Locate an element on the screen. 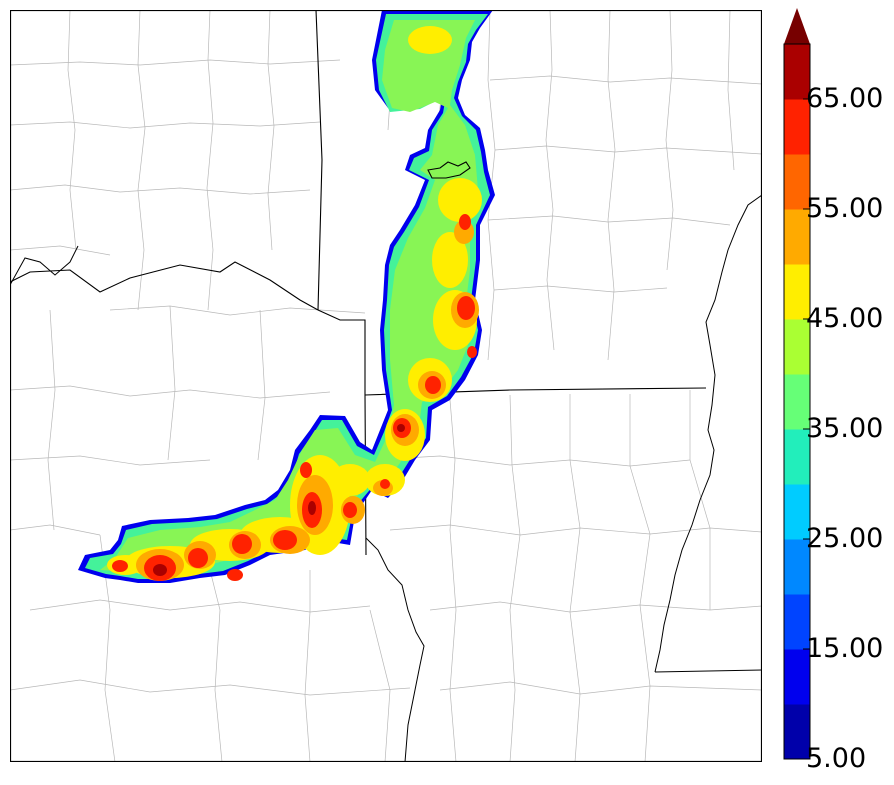  colorbar-extend-arrow is located at coordinates (797, 26).